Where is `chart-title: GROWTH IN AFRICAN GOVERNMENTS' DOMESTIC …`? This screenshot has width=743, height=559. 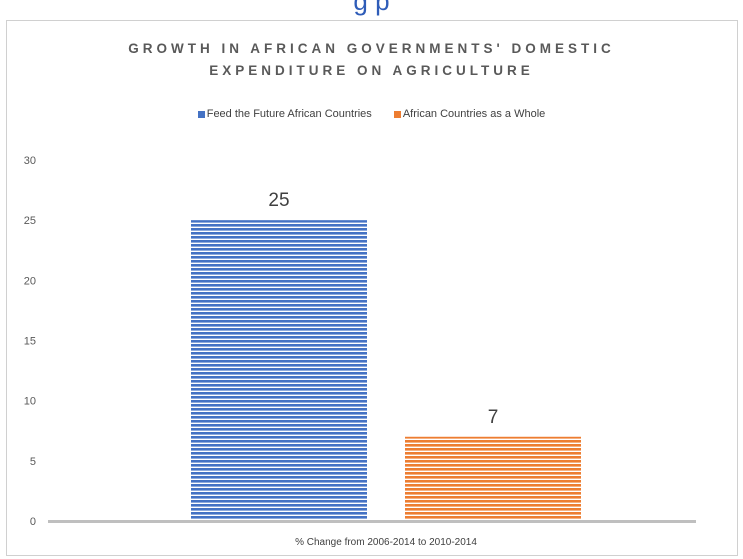
chart-title: GROWTH IN AFRICAN GOVERNMENTS' DOMESTIC … is located at coordinates (371, 60).